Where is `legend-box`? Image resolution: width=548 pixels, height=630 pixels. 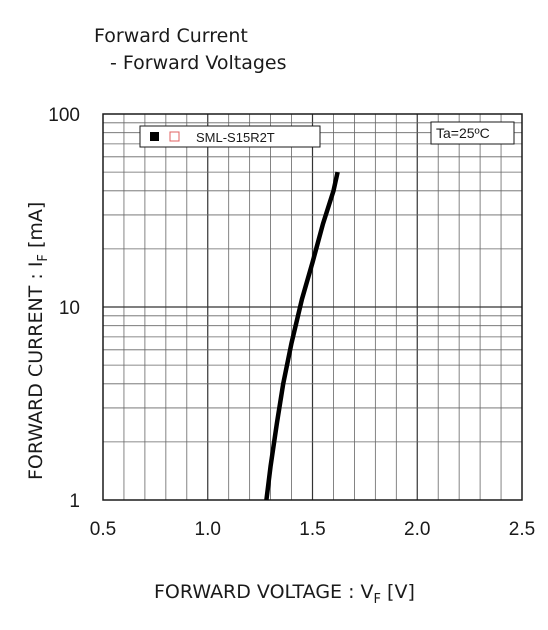
legend-box is located at coordinates (230, 136).